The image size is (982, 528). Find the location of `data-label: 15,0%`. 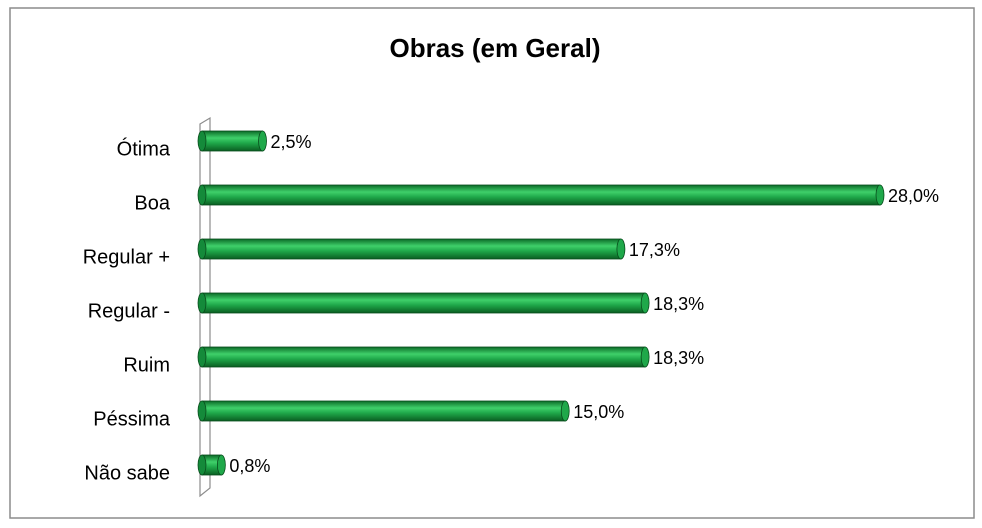

data-label: 15,0% is located at coordinates (598, 412).